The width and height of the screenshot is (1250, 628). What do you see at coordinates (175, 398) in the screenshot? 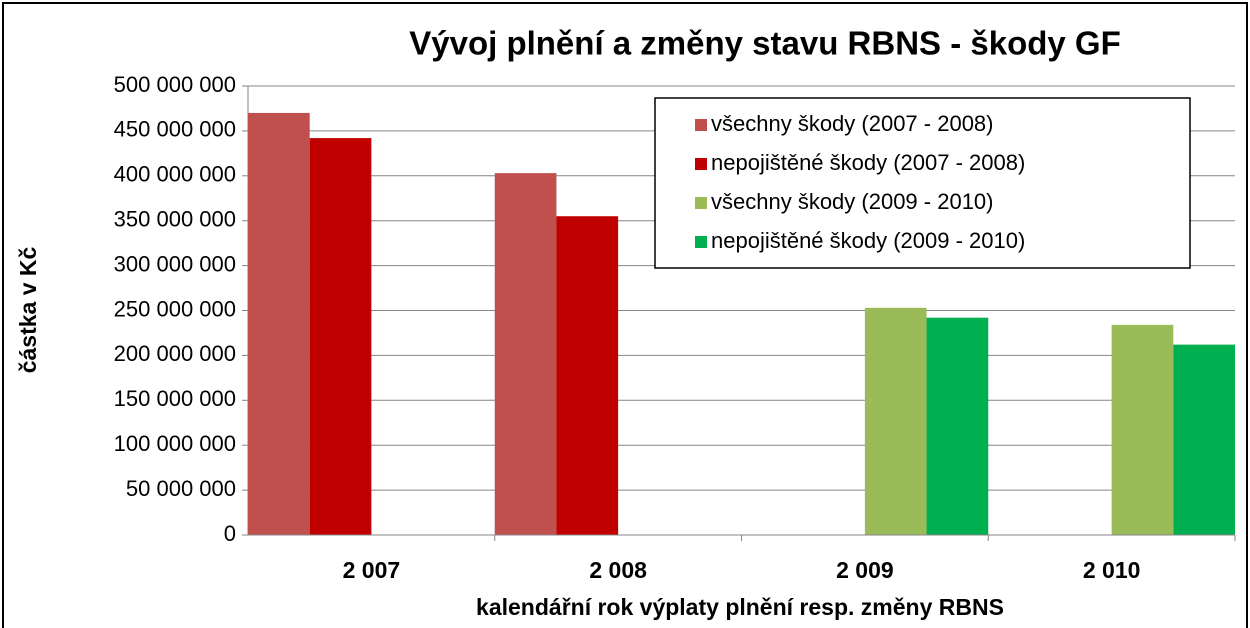
I see `y-tick-label: 150 000 000` at bounding box center [175, 398].